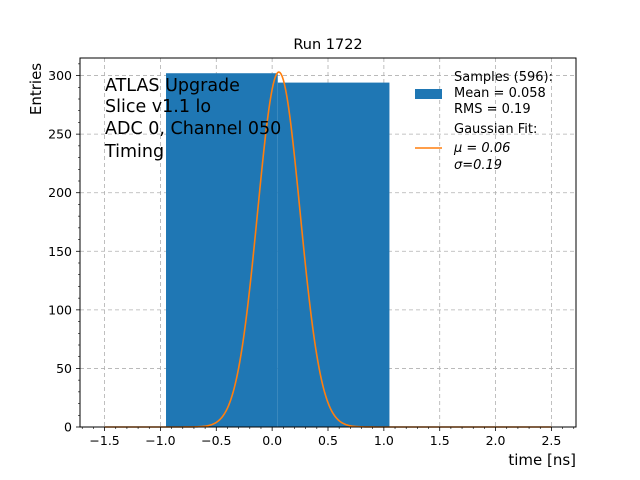  Describe the element at coordinates (495, 129) in the screenshot. I see `legend-fit-title: Gaussian Fit:` at that location.